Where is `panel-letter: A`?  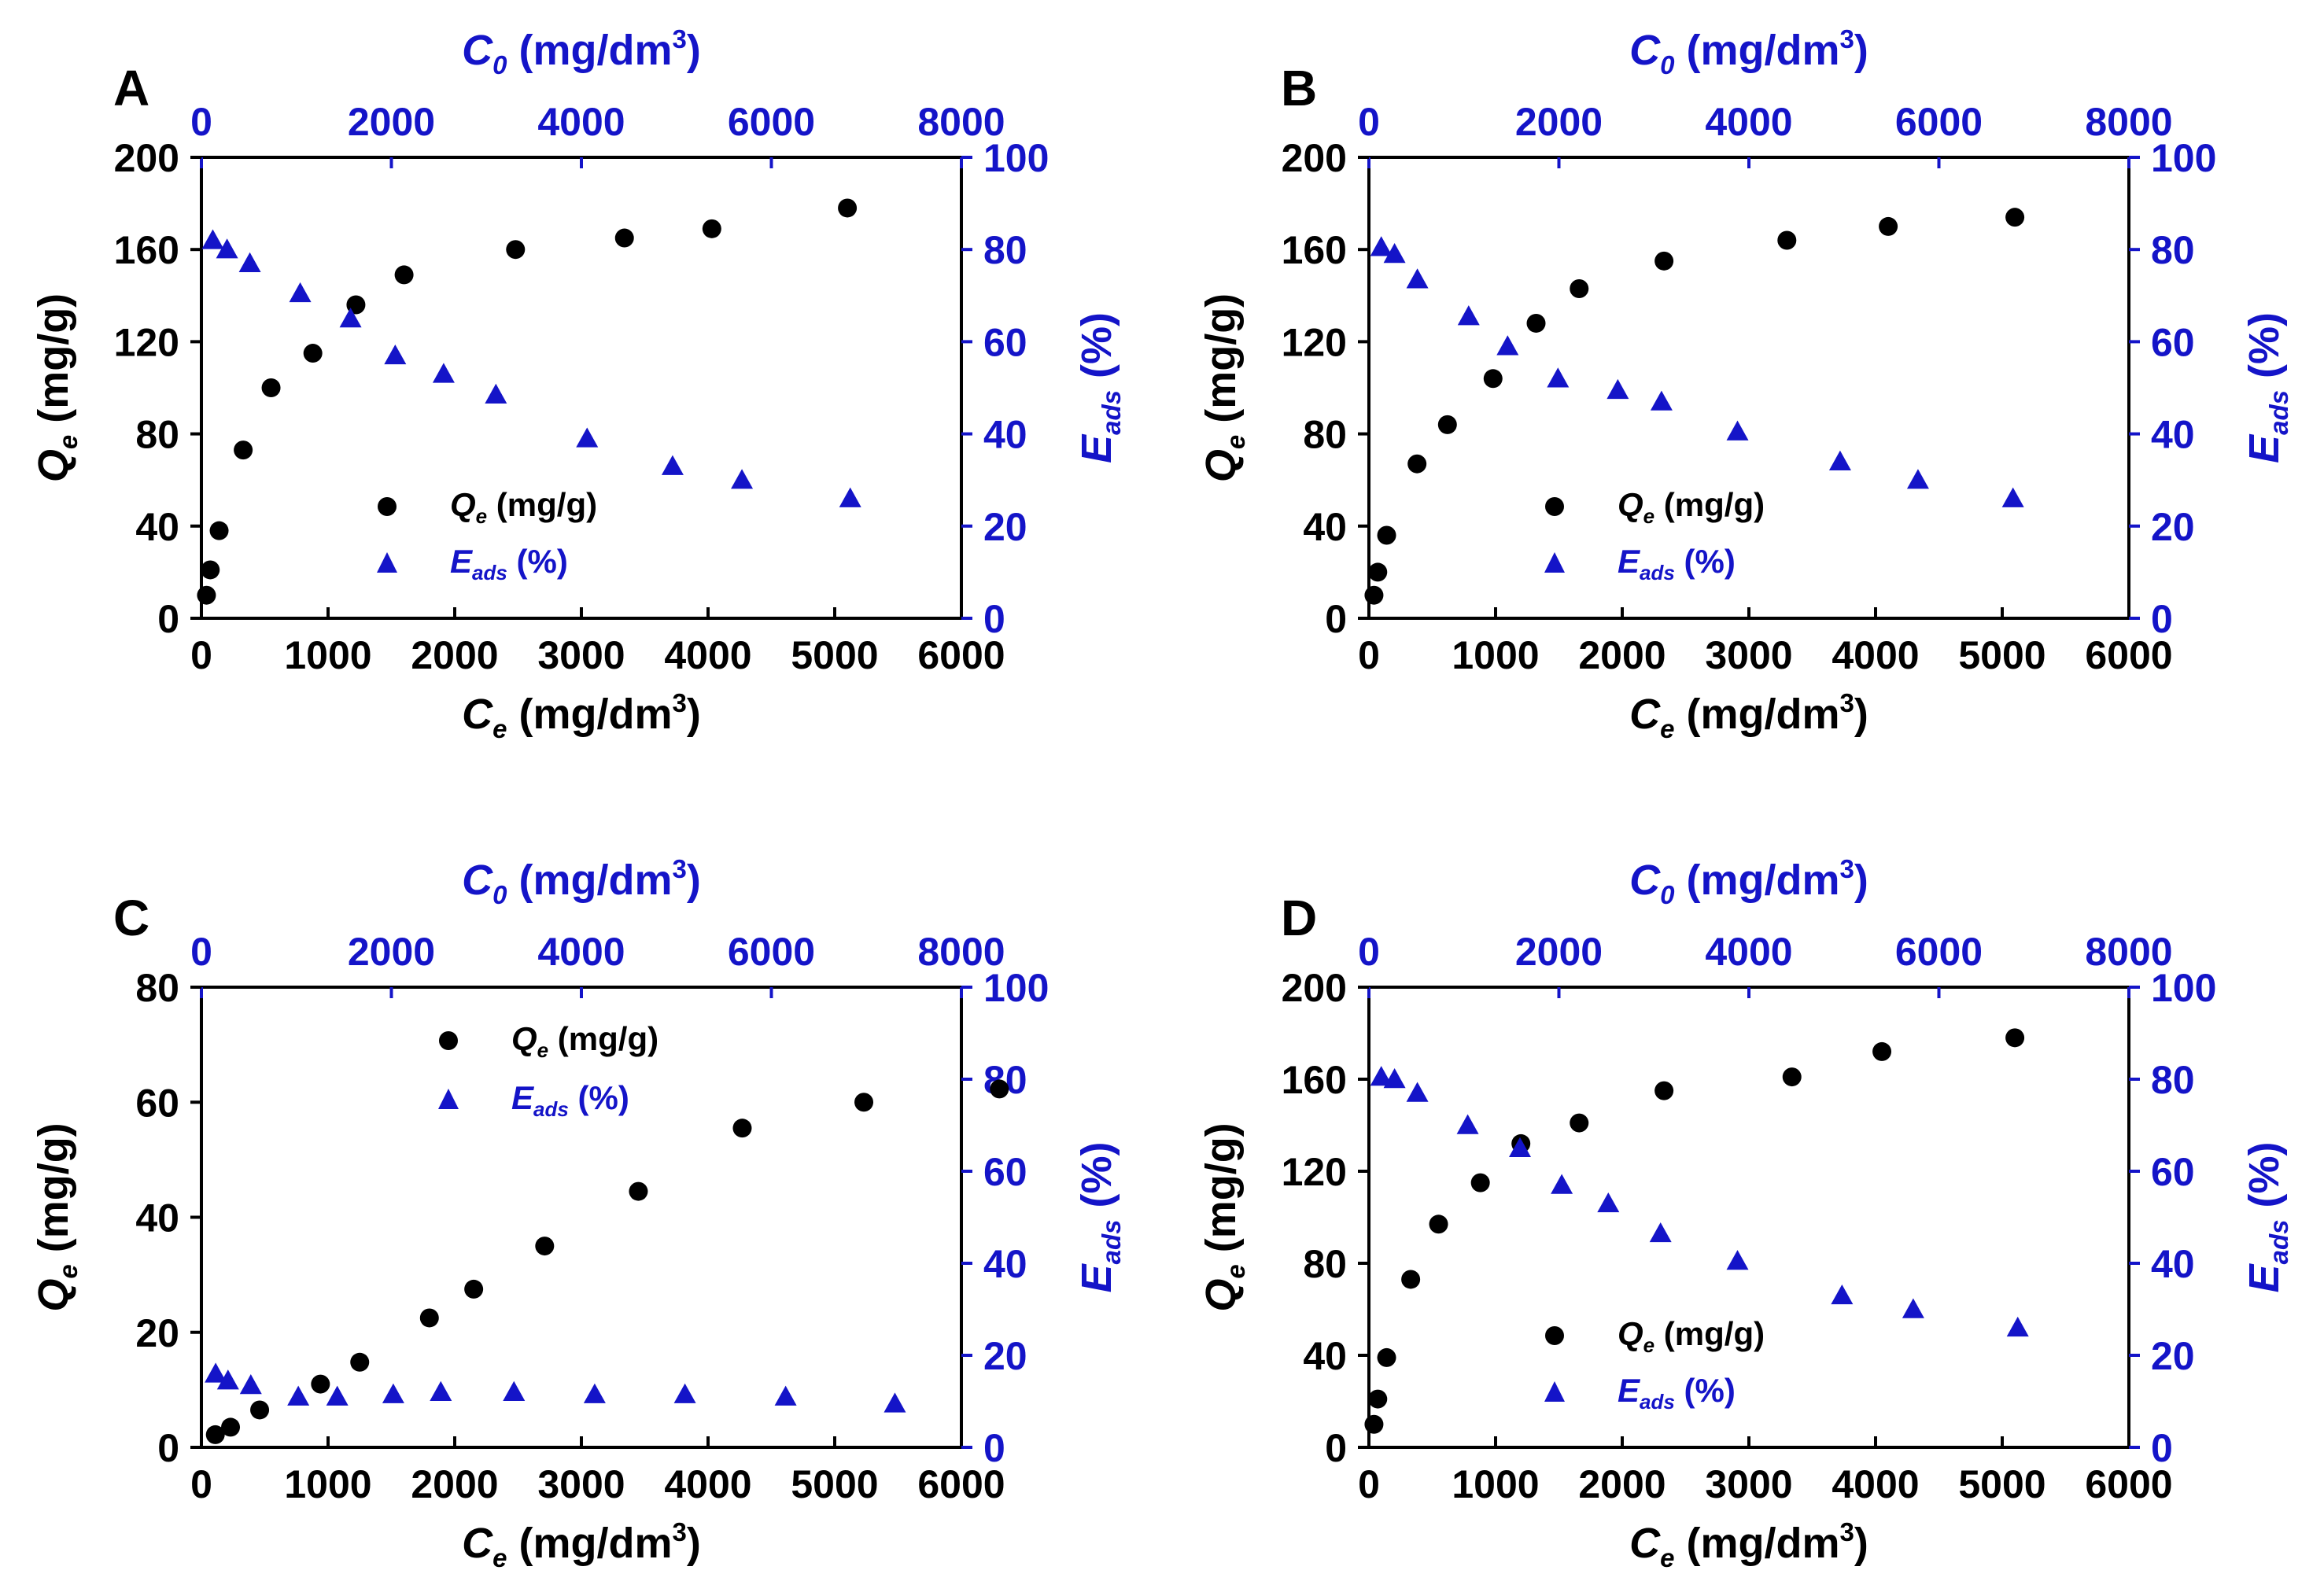
panel-letter: A is located at coordinates (131, 88).